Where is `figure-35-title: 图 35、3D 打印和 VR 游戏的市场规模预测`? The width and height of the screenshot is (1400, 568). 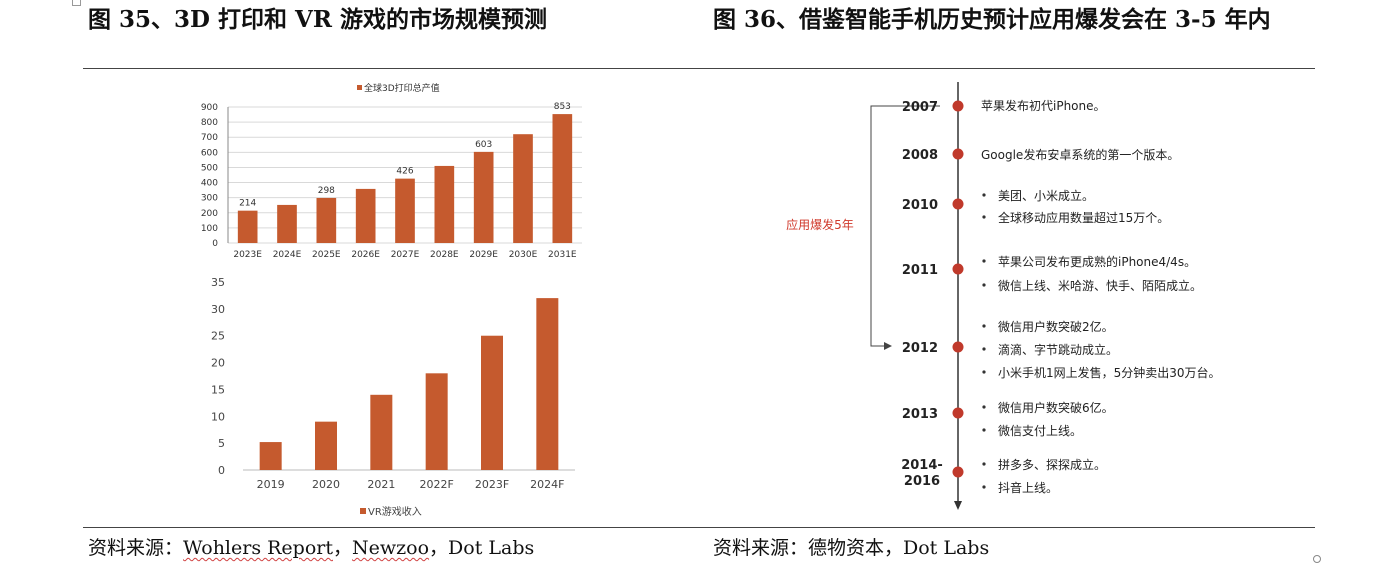
figure-35-title: 图 35、3D 打印和 VR 游戏的市场规模预测 is located at coordinates (317, 19).